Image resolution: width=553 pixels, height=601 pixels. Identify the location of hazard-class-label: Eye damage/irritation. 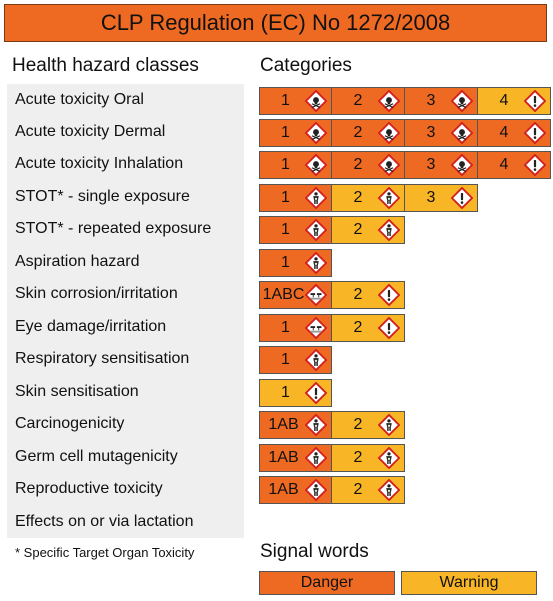
(91, 326).